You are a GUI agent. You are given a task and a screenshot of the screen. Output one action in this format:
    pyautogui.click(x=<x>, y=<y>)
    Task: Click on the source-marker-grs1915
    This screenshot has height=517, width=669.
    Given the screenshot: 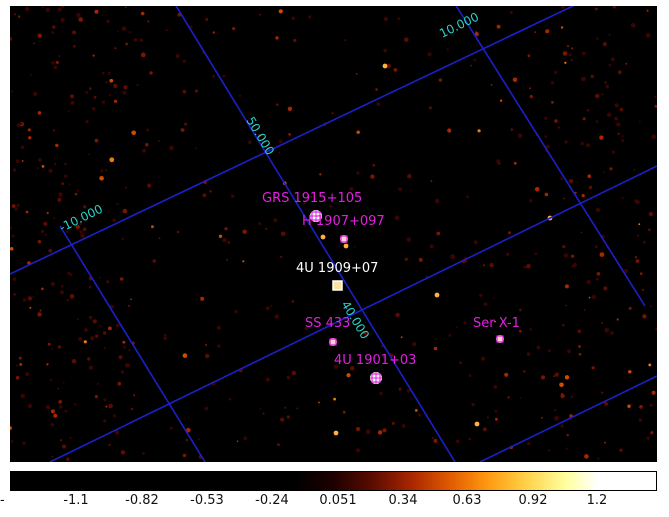 What is the action you would take?
    pyautogui.click(x=316, y=216)
    